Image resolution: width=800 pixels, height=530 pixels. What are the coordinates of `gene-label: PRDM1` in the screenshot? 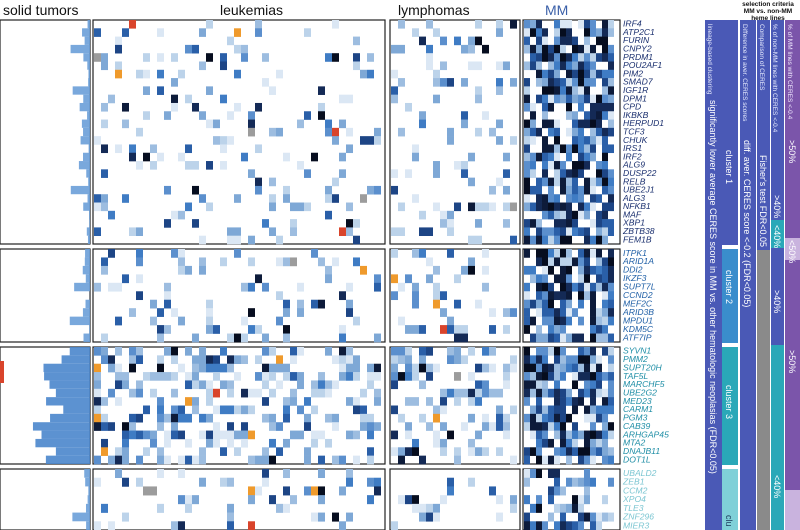 It's located at (638, 57).